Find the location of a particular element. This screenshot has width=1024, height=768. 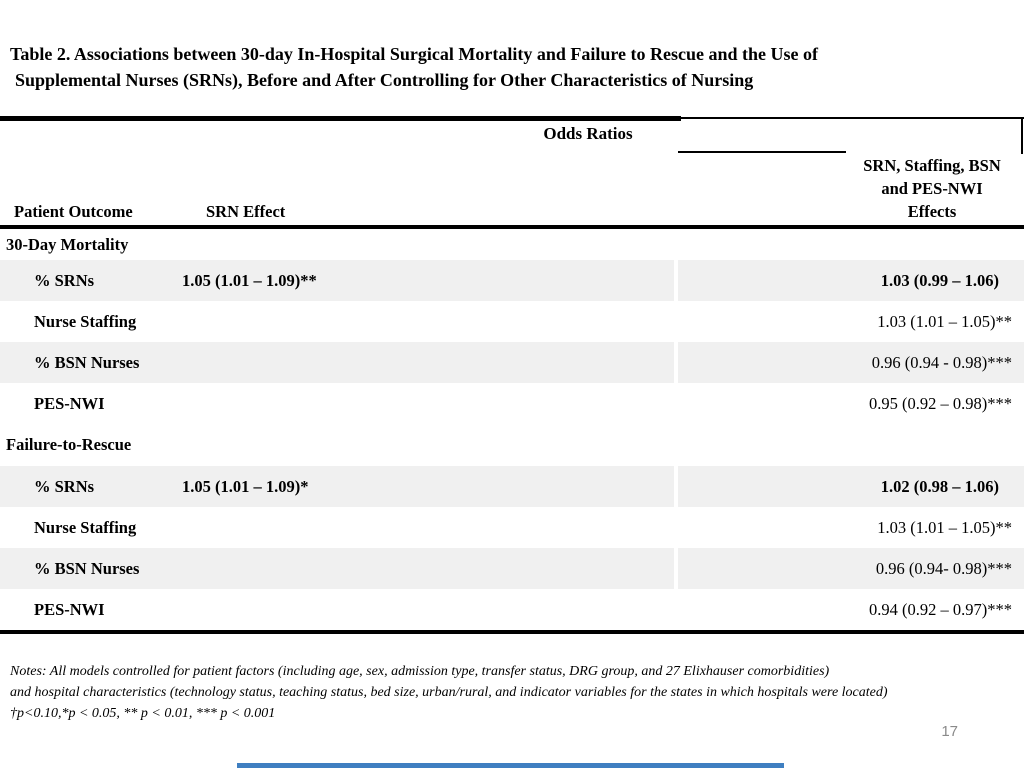

table-row: PES-NWI 0.94 (0.92 – 0.97)*** is located at coordinates (512, 609).